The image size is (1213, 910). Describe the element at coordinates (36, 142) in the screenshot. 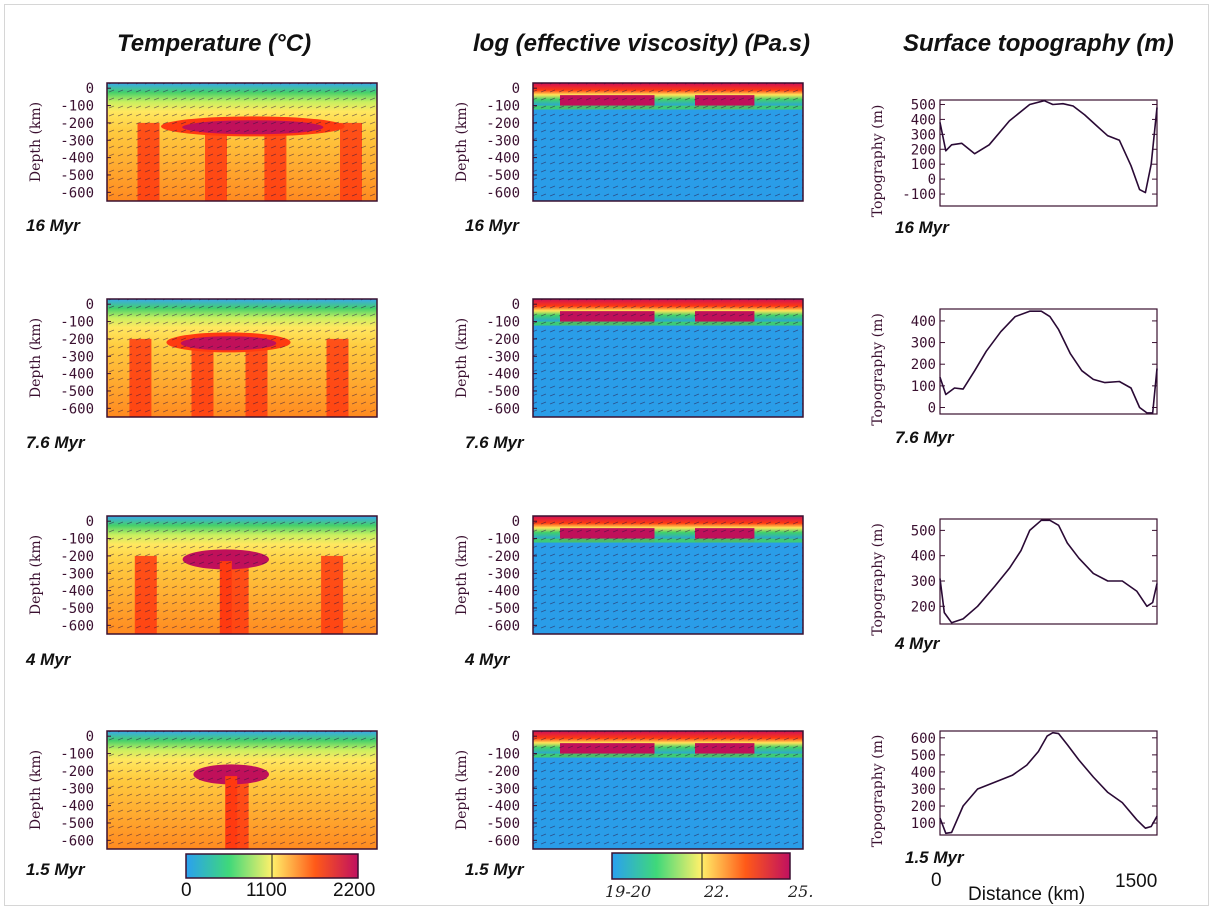

I see `panel-temperature-0-ylabel: Depth (km)` at that location.